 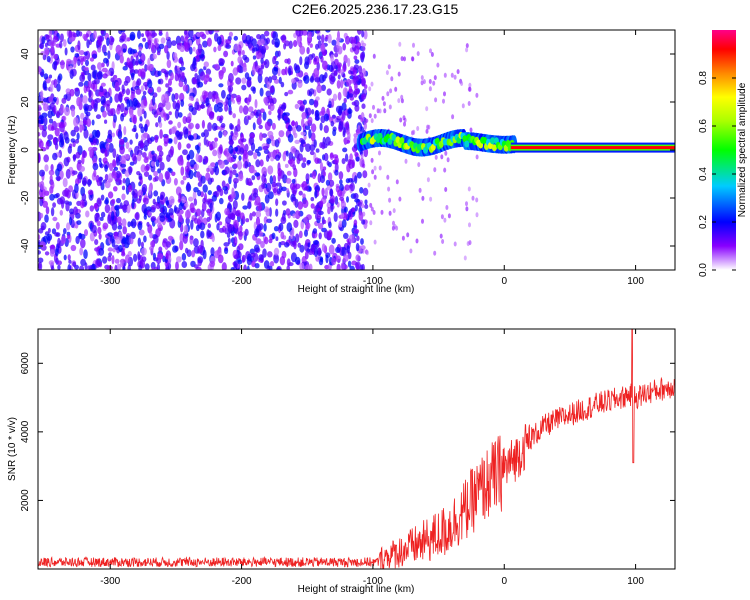 What do you see at coordinates (25, 197) in the screenshot?
I see `y-tick-label: -20` at bounding box center [25, 197].